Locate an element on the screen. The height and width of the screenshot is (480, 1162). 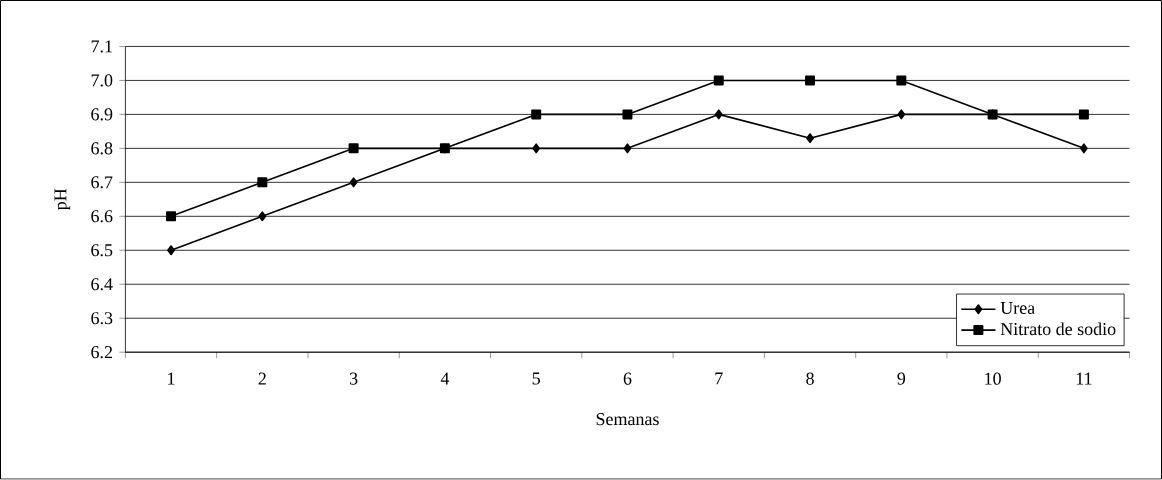
legend-label: Nitrato de sodio is located at coordinates (1058, 329).